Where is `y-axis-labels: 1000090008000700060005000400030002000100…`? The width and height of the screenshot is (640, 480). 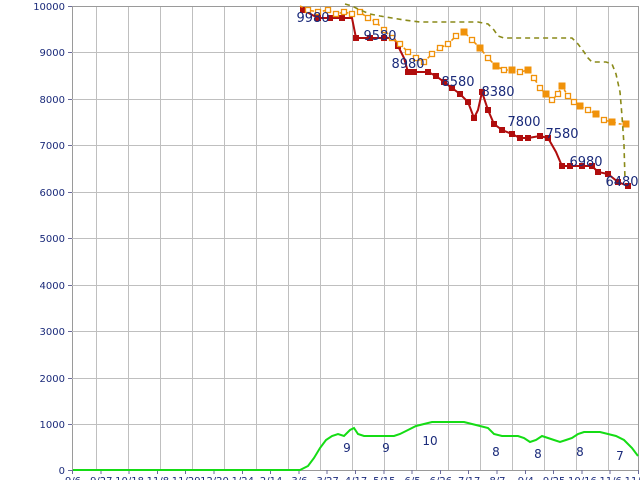
y-axis-labels: 1000090008000700060005000400030002000100… is located at coordinates (49, 239).